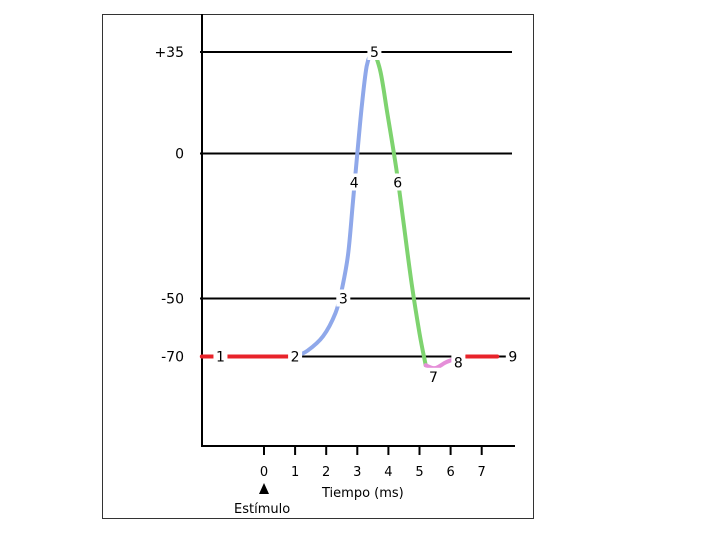  Describe the element at coordinates (362, 493) in the screenshot. I see `x-axis-label: Tiempo (ms)` at that location.